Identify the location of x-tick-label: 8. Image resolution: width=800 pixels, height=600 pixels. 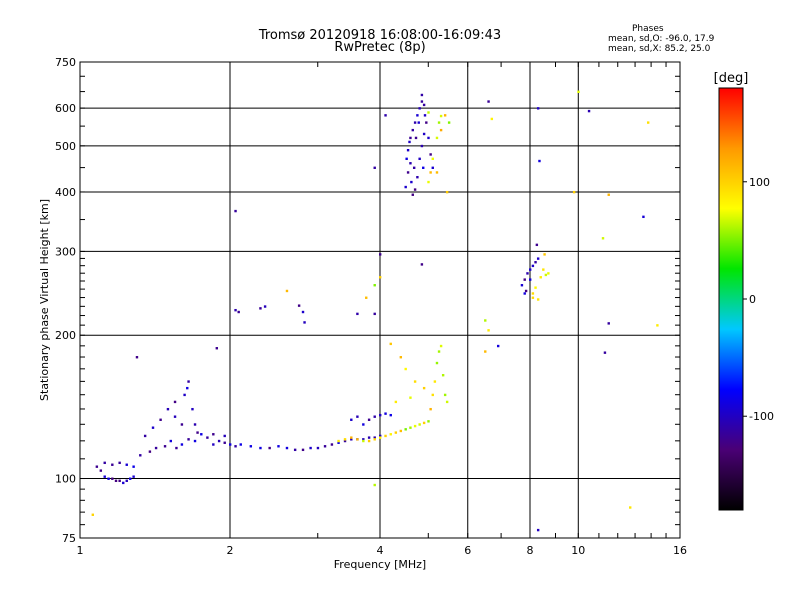
(530, 550).